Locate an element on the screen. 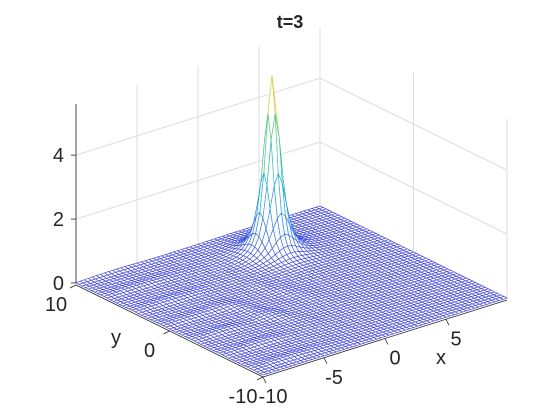 This screenshot has width=560, height=420. y-tick-label: -10 is located at coordinates (243, 397).